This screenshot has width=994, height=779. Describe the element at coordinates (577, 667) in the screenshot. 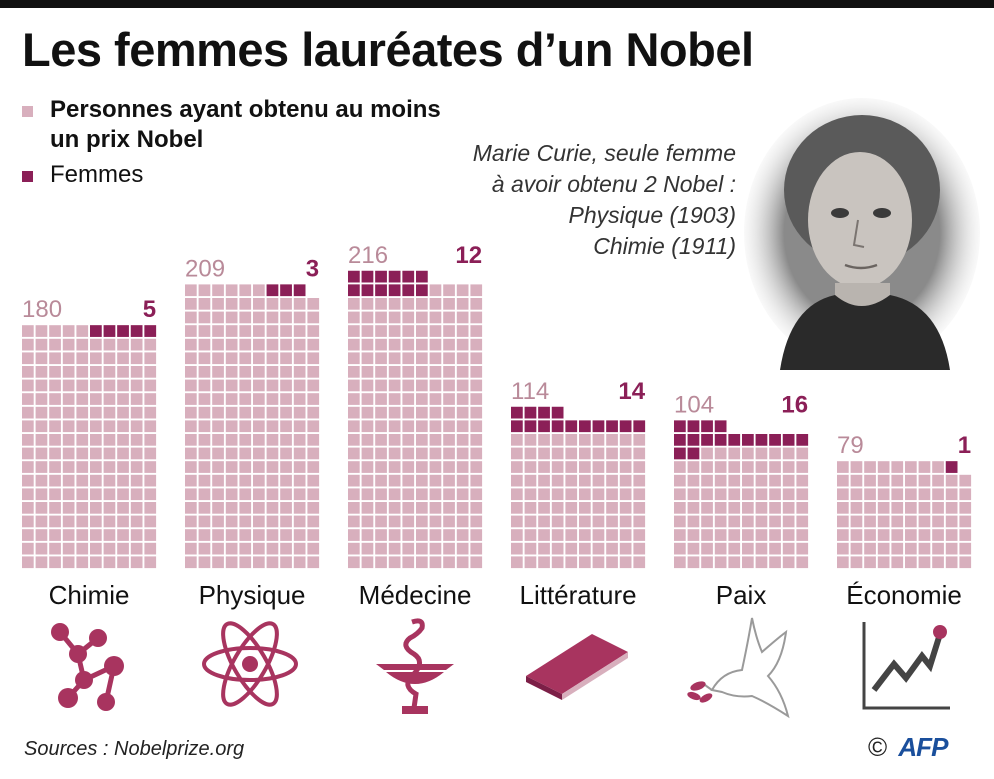

I see `book-icon` at that location.